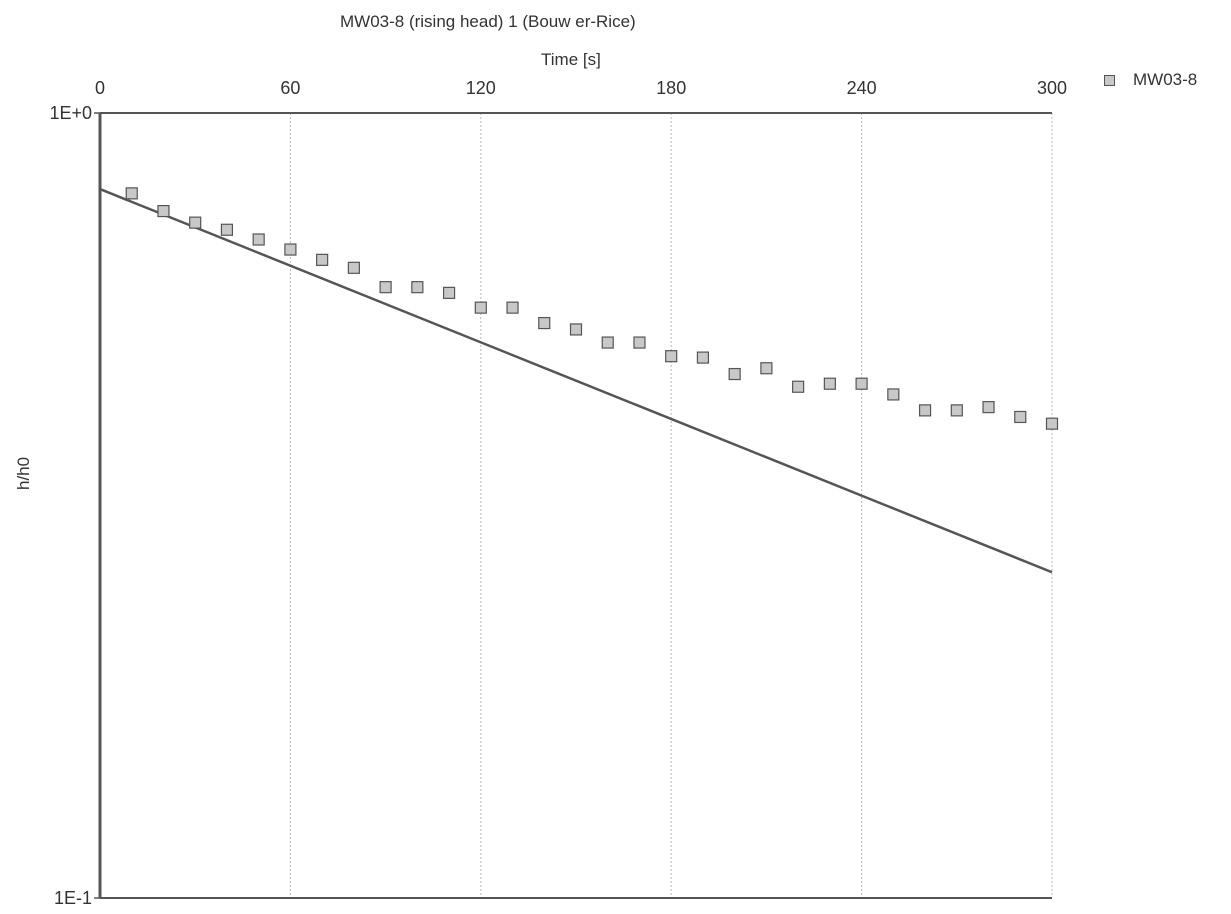 The height and width of the screenshot is (914, 1231). Describe the element at coordinates (73, 898) in the screenshot. I see `y-tick-label: 1E-1` at that location.